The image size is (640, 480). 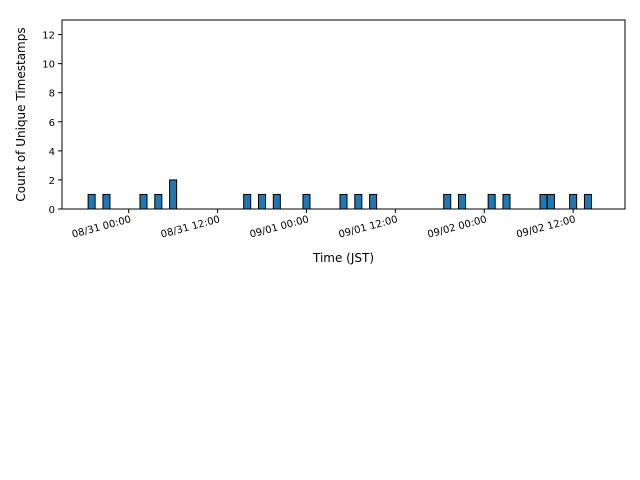 What do you see at coordinates (48, 36) in the screenshot?
I see `y-tick-label: 12` at bounding box center [48, 36].